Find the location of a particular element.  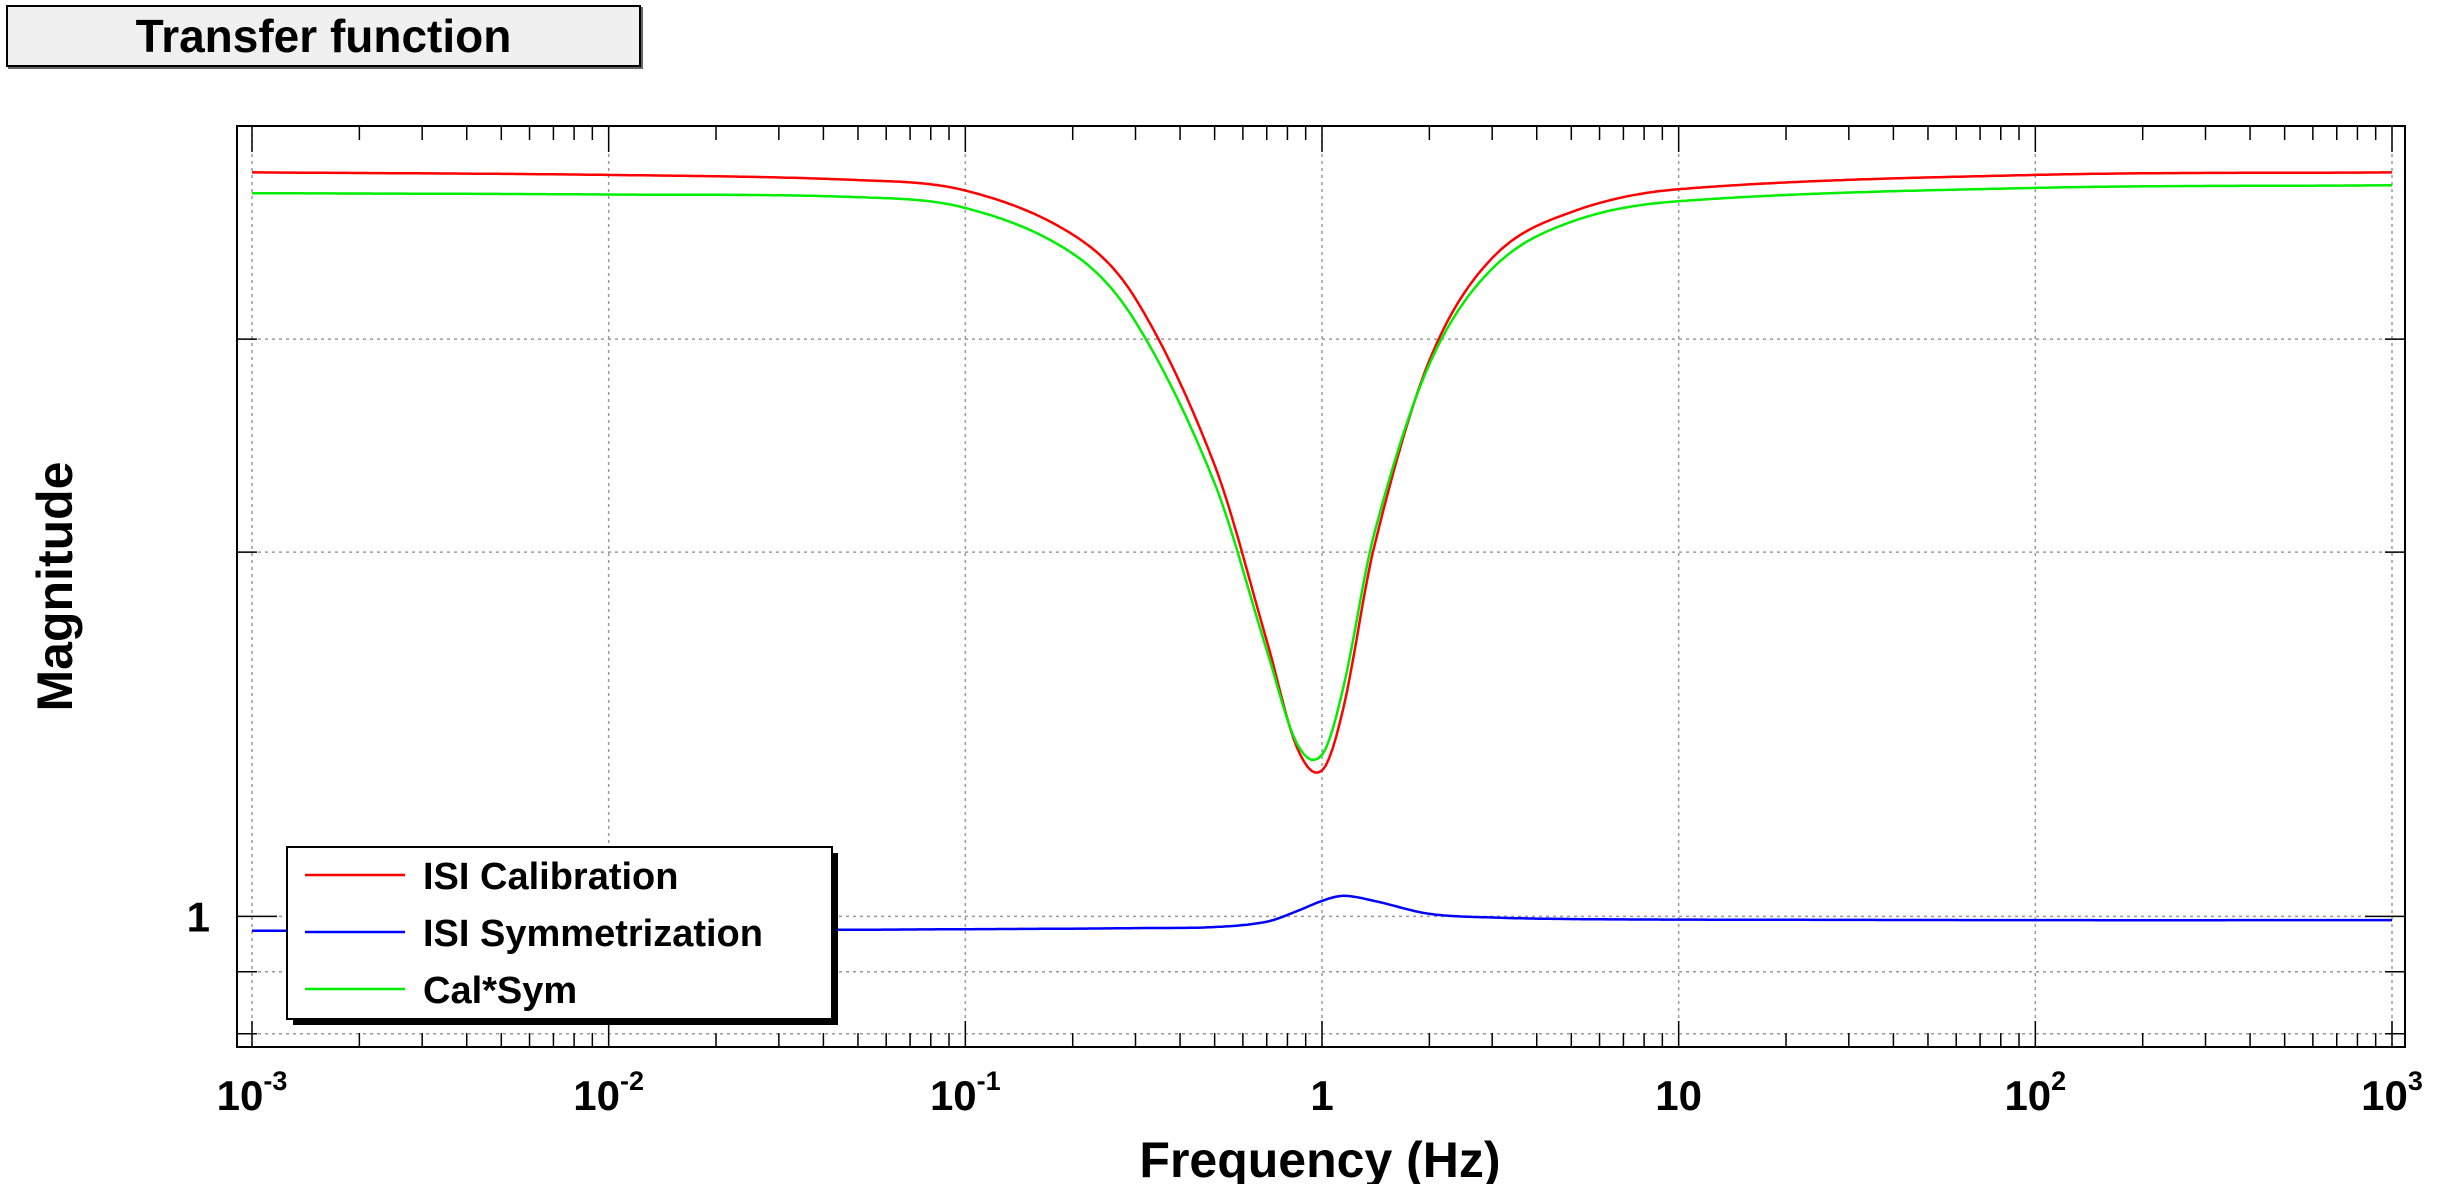

y-tick-labels: 1 is located at coordinates (198, 916).